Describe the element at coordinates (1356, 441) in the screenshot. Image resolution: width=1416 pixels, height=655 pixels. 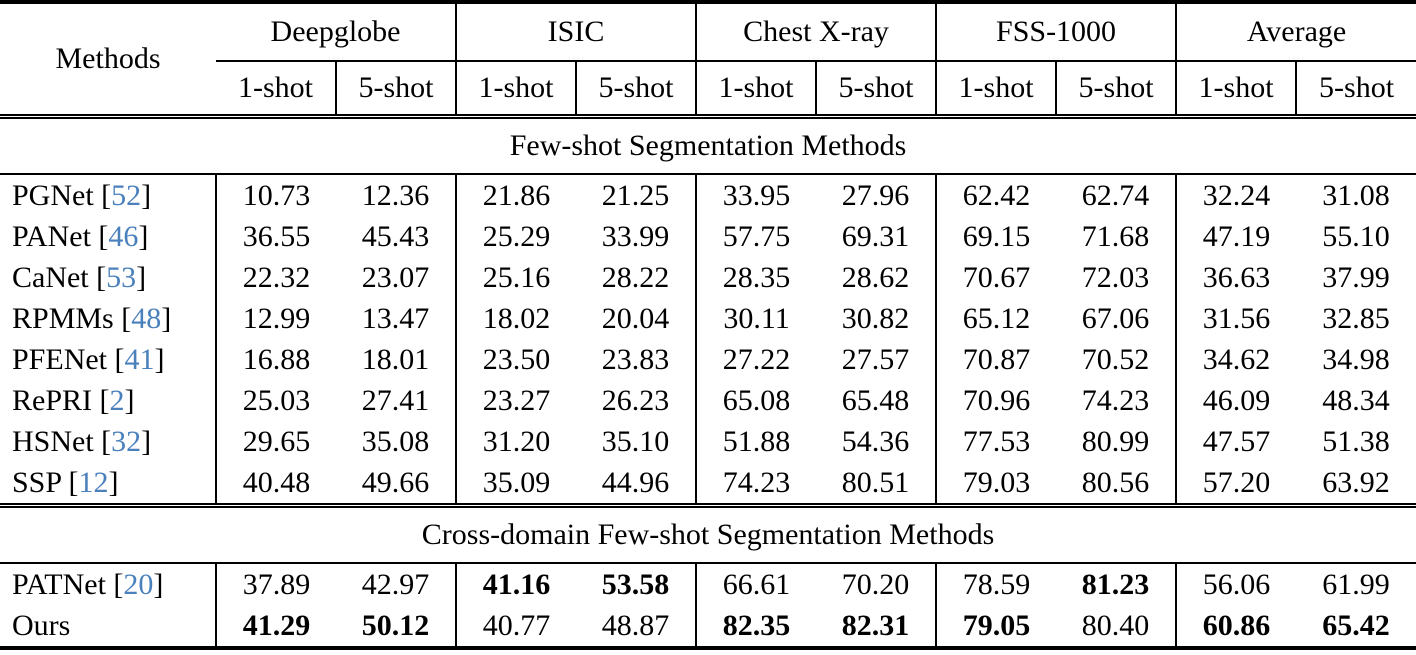
I see `metric-value: 51.38` at that location.